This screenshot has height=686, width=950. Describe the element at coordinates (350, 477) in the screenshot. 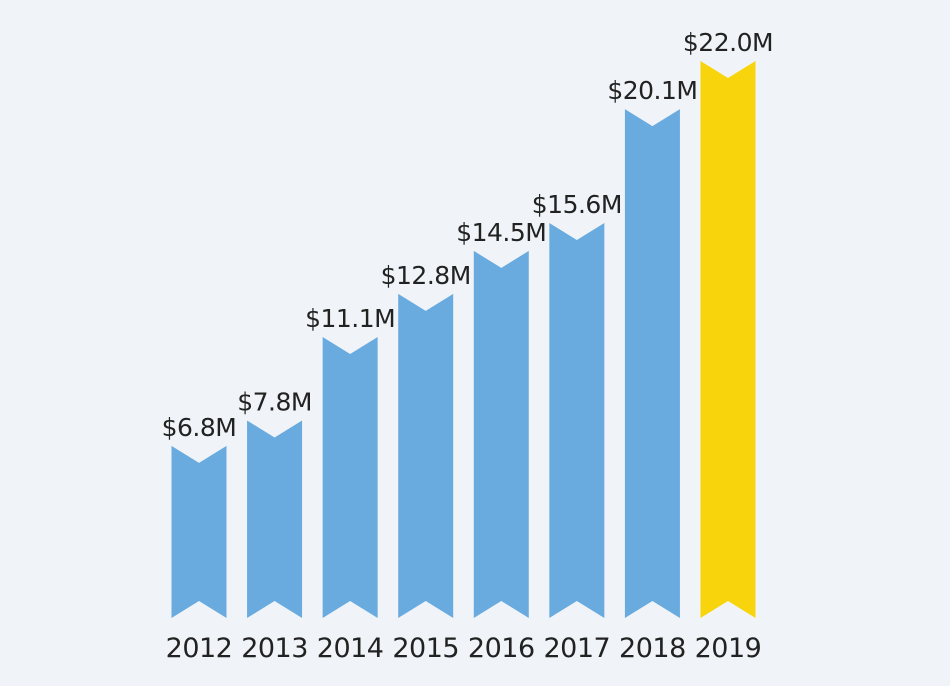

I see `bar-2014` at that location.